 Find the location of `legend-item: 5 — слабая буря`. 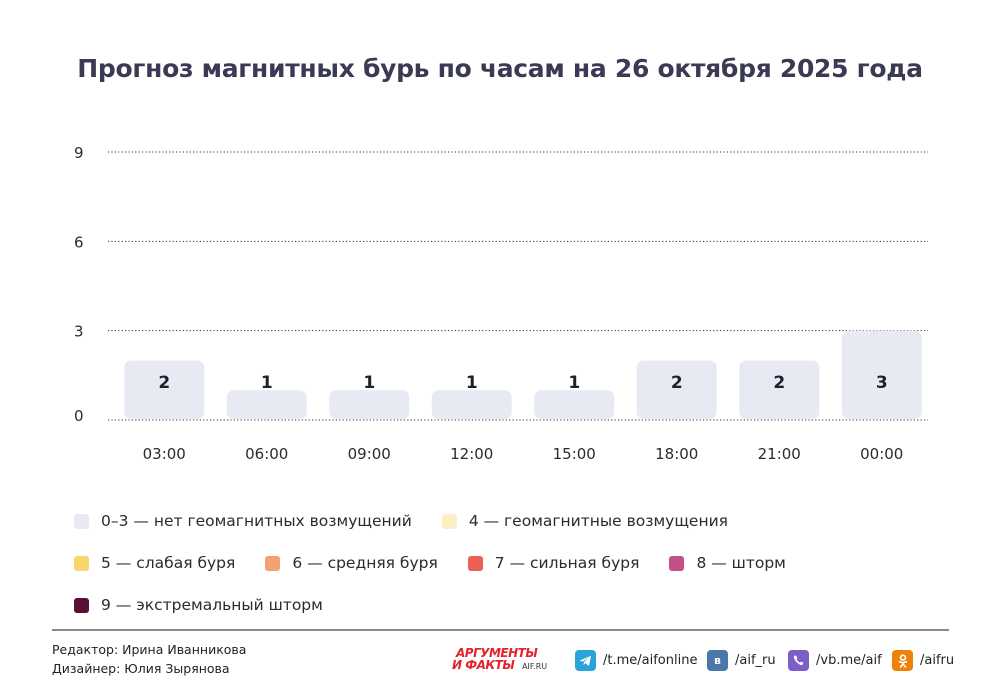

legend-item: 5 — слабая буря is located at coordinates (154, 563).